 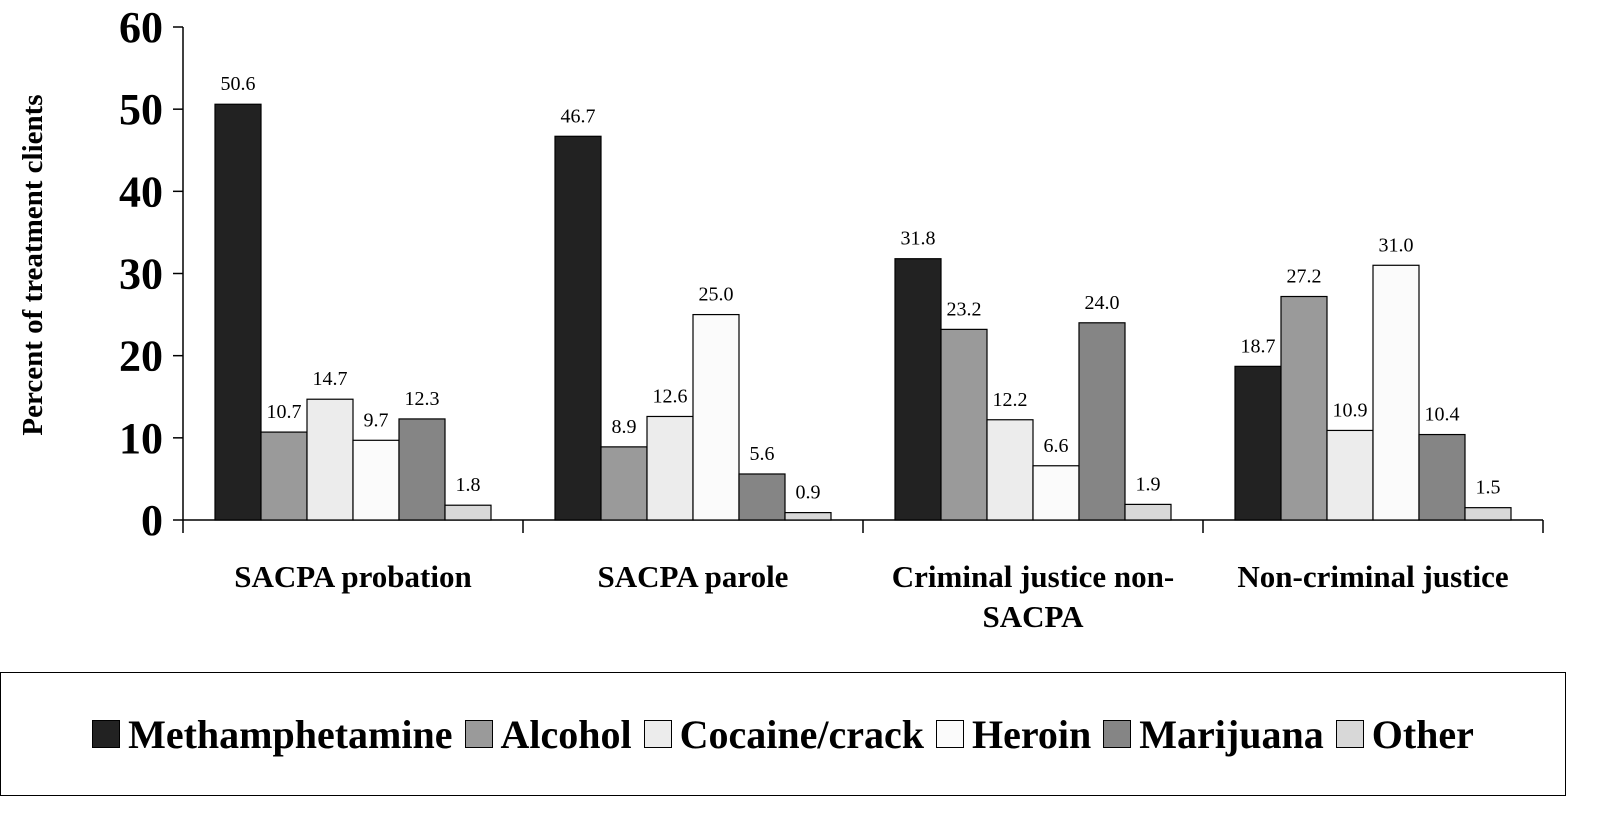 What do you see at coordinates (141, 438) in the screenshot?
I see `y-tick-label: 10` at bounding box center [141, 438].